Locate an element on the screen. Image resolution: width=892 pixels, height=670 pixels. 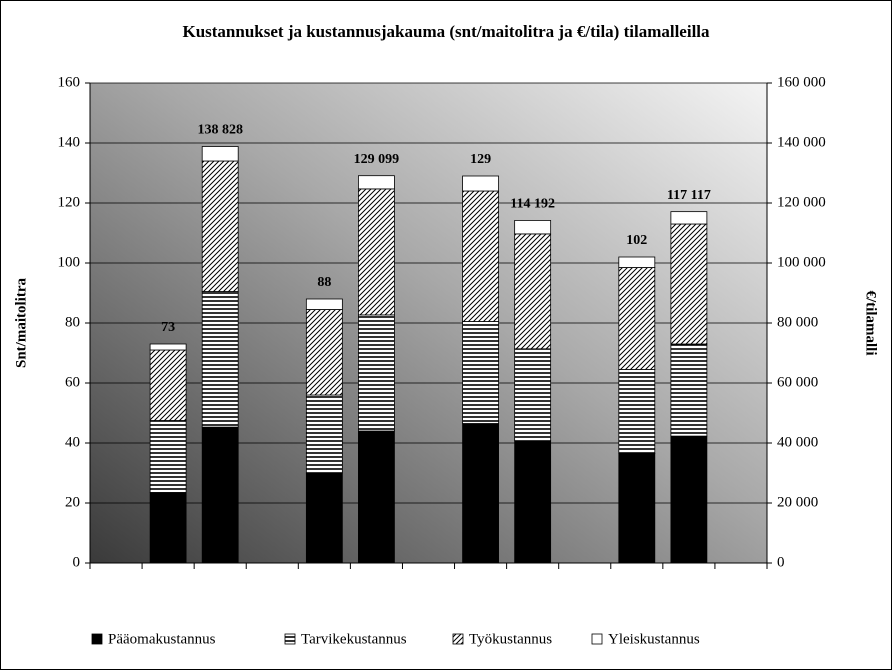
total-label: 114 192 is located at coordinates (532, 204).